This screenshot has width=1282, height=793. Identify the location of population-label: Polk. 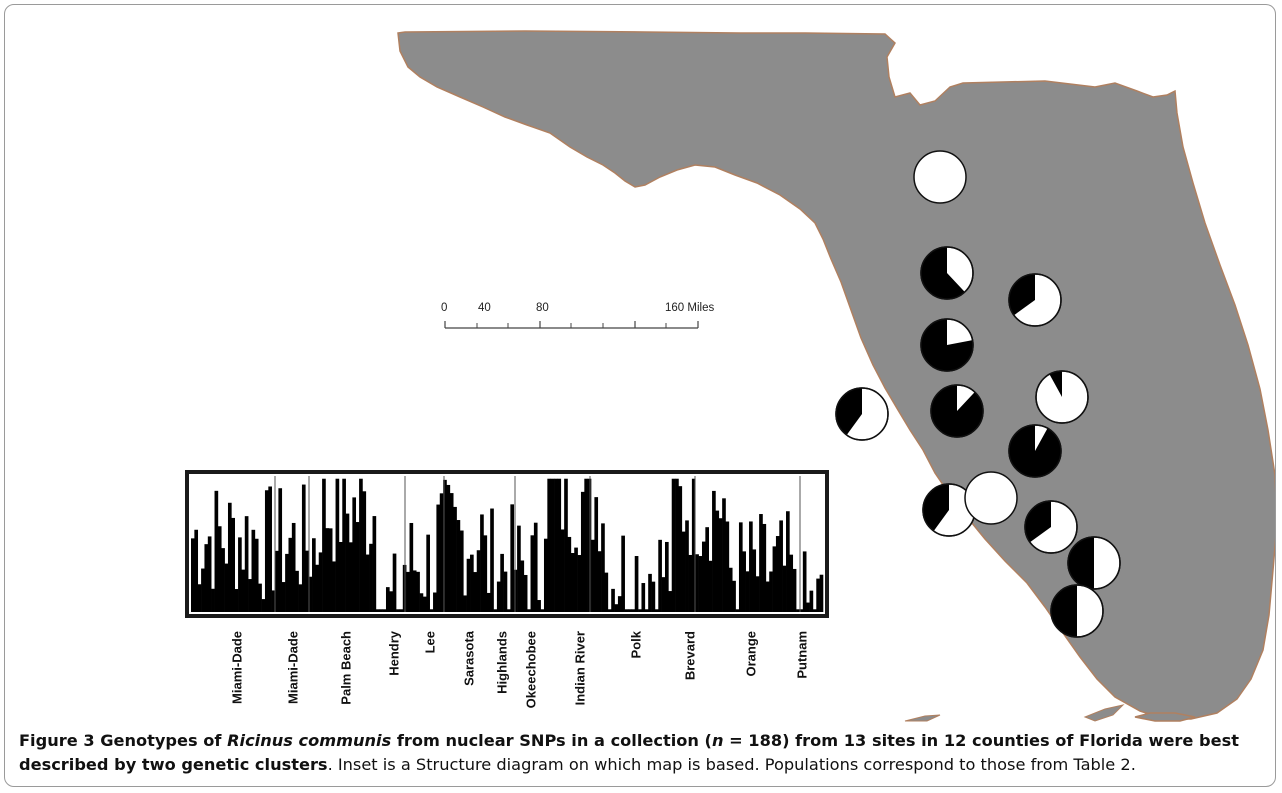
(635, 644).